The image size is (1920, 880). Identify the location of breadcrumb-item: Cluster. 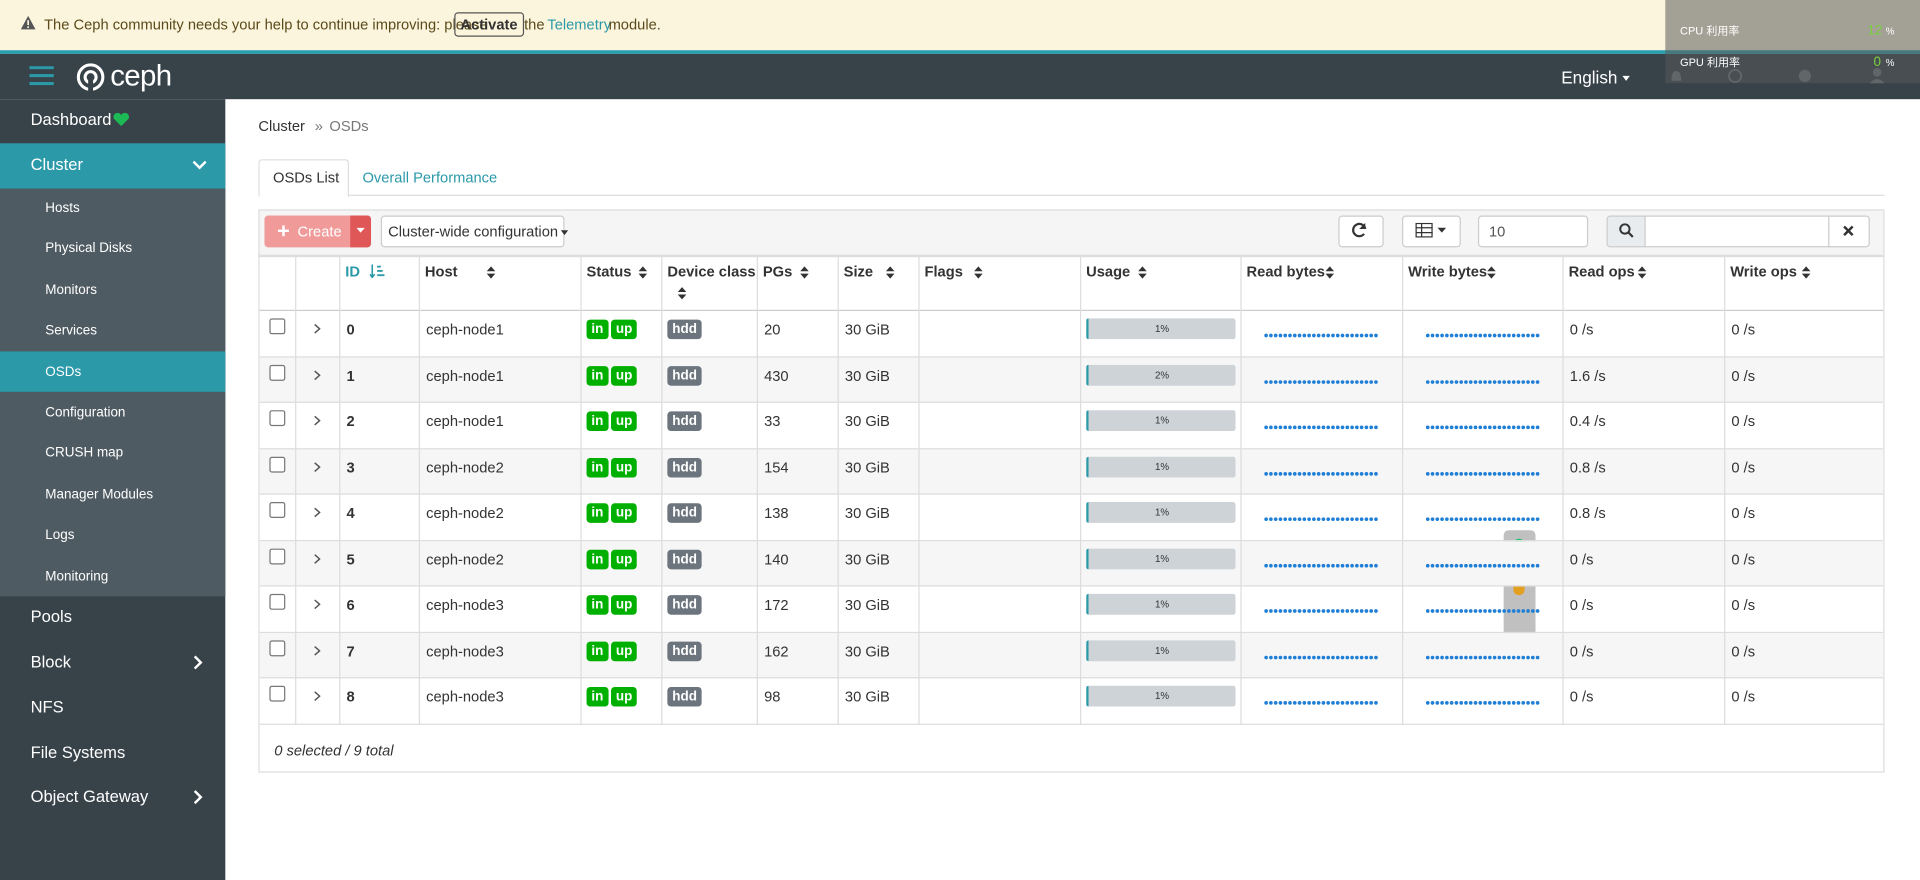
(281, 126).